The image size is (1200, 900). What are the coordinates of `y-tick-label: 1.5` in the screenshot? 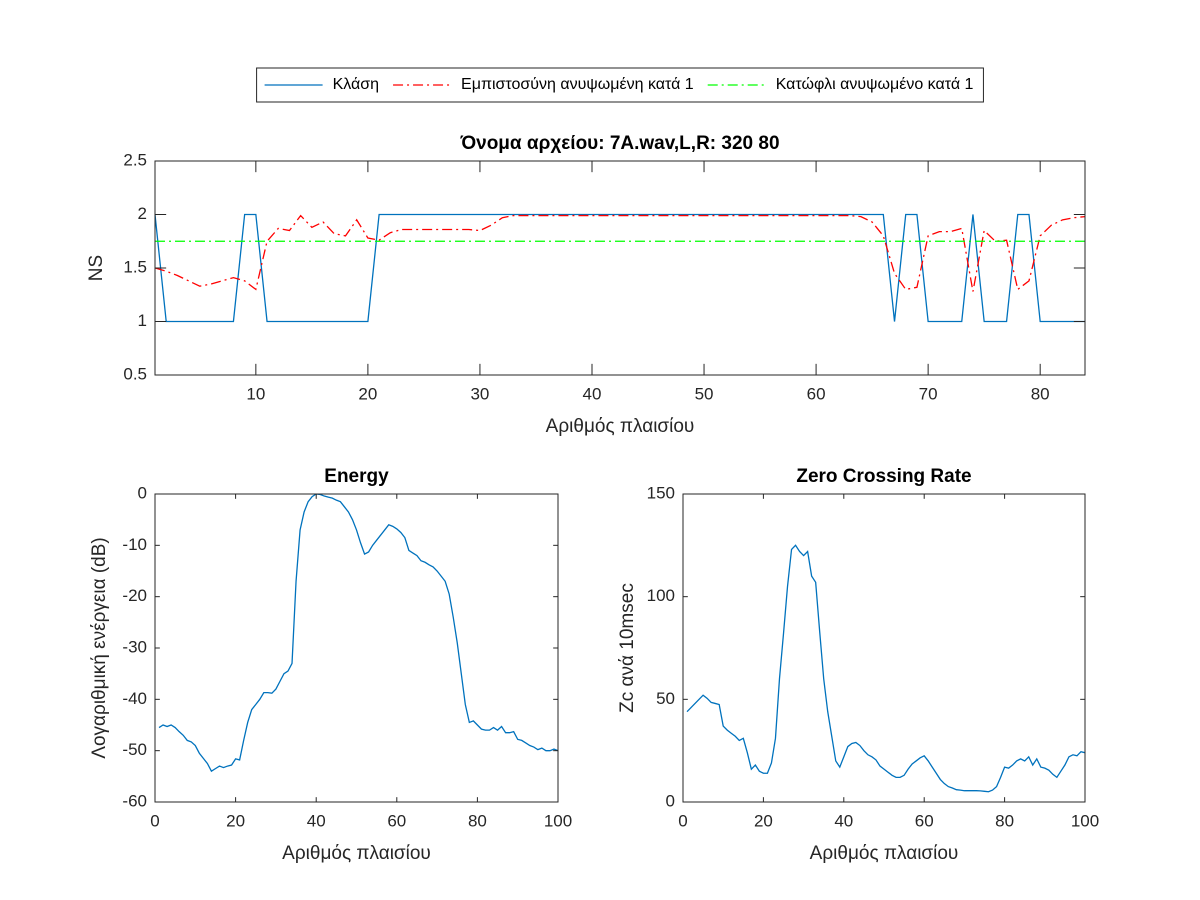 It's located at (135, 266).